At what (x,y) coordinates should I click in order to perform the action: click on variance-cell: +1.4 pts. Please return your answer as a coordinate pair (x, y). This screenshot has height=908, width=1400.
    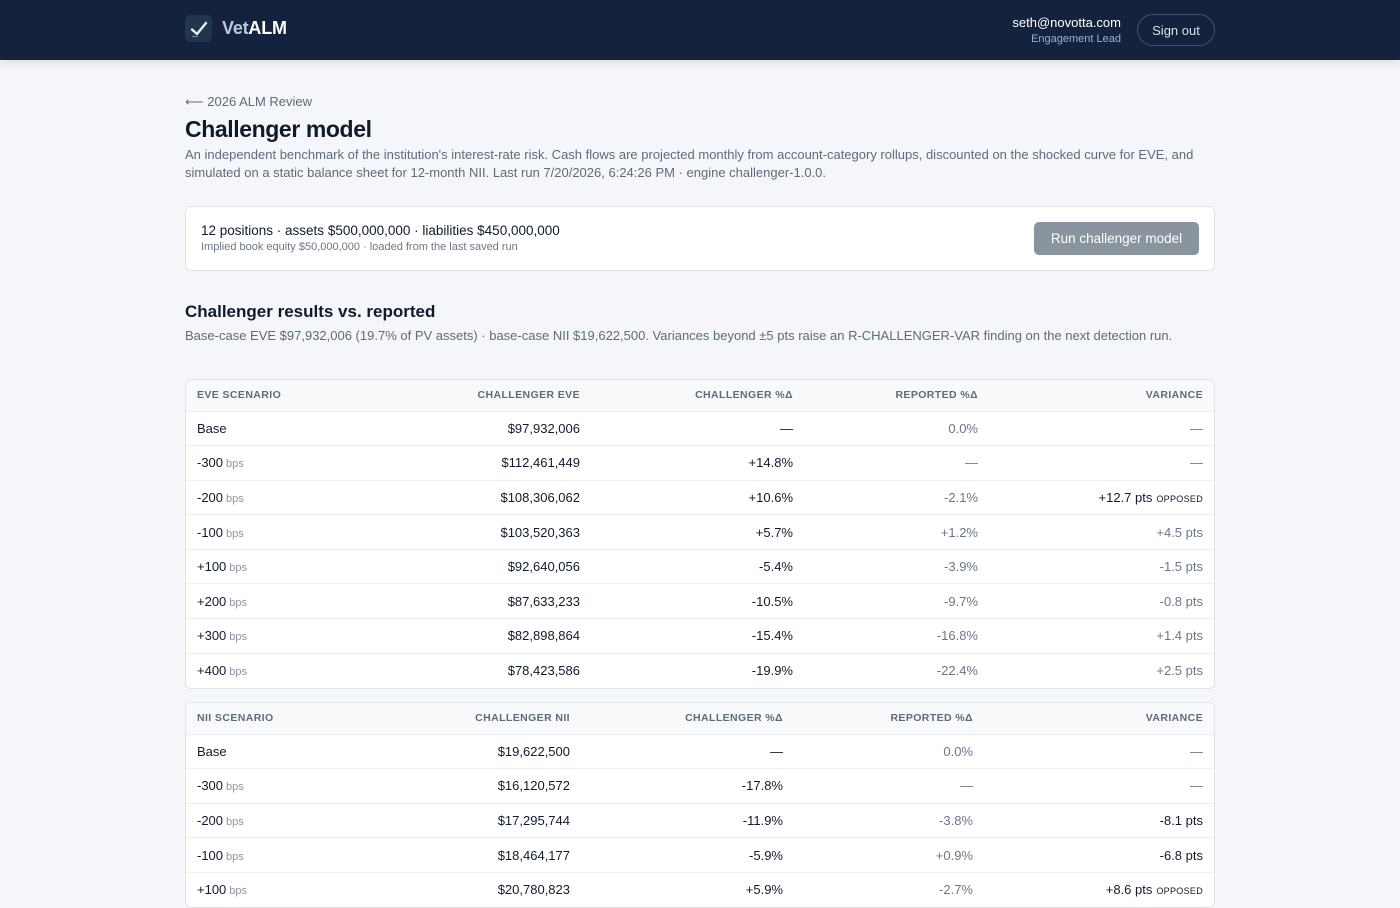
    Looking at the image, I should click on (1101, 636).